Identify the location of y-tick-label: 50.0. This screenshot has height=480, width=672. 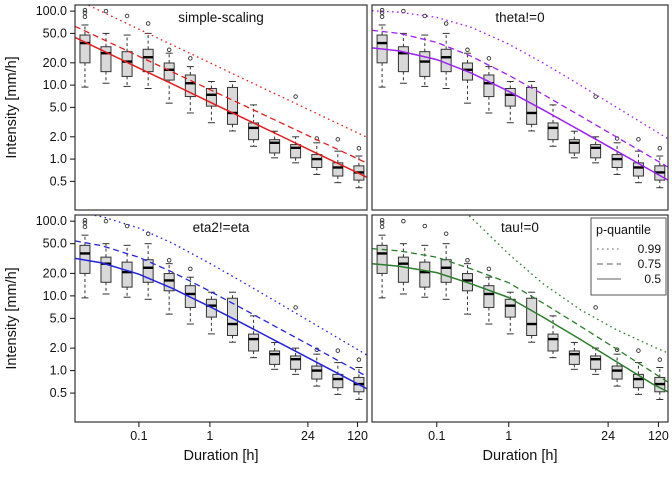
(55, 244).